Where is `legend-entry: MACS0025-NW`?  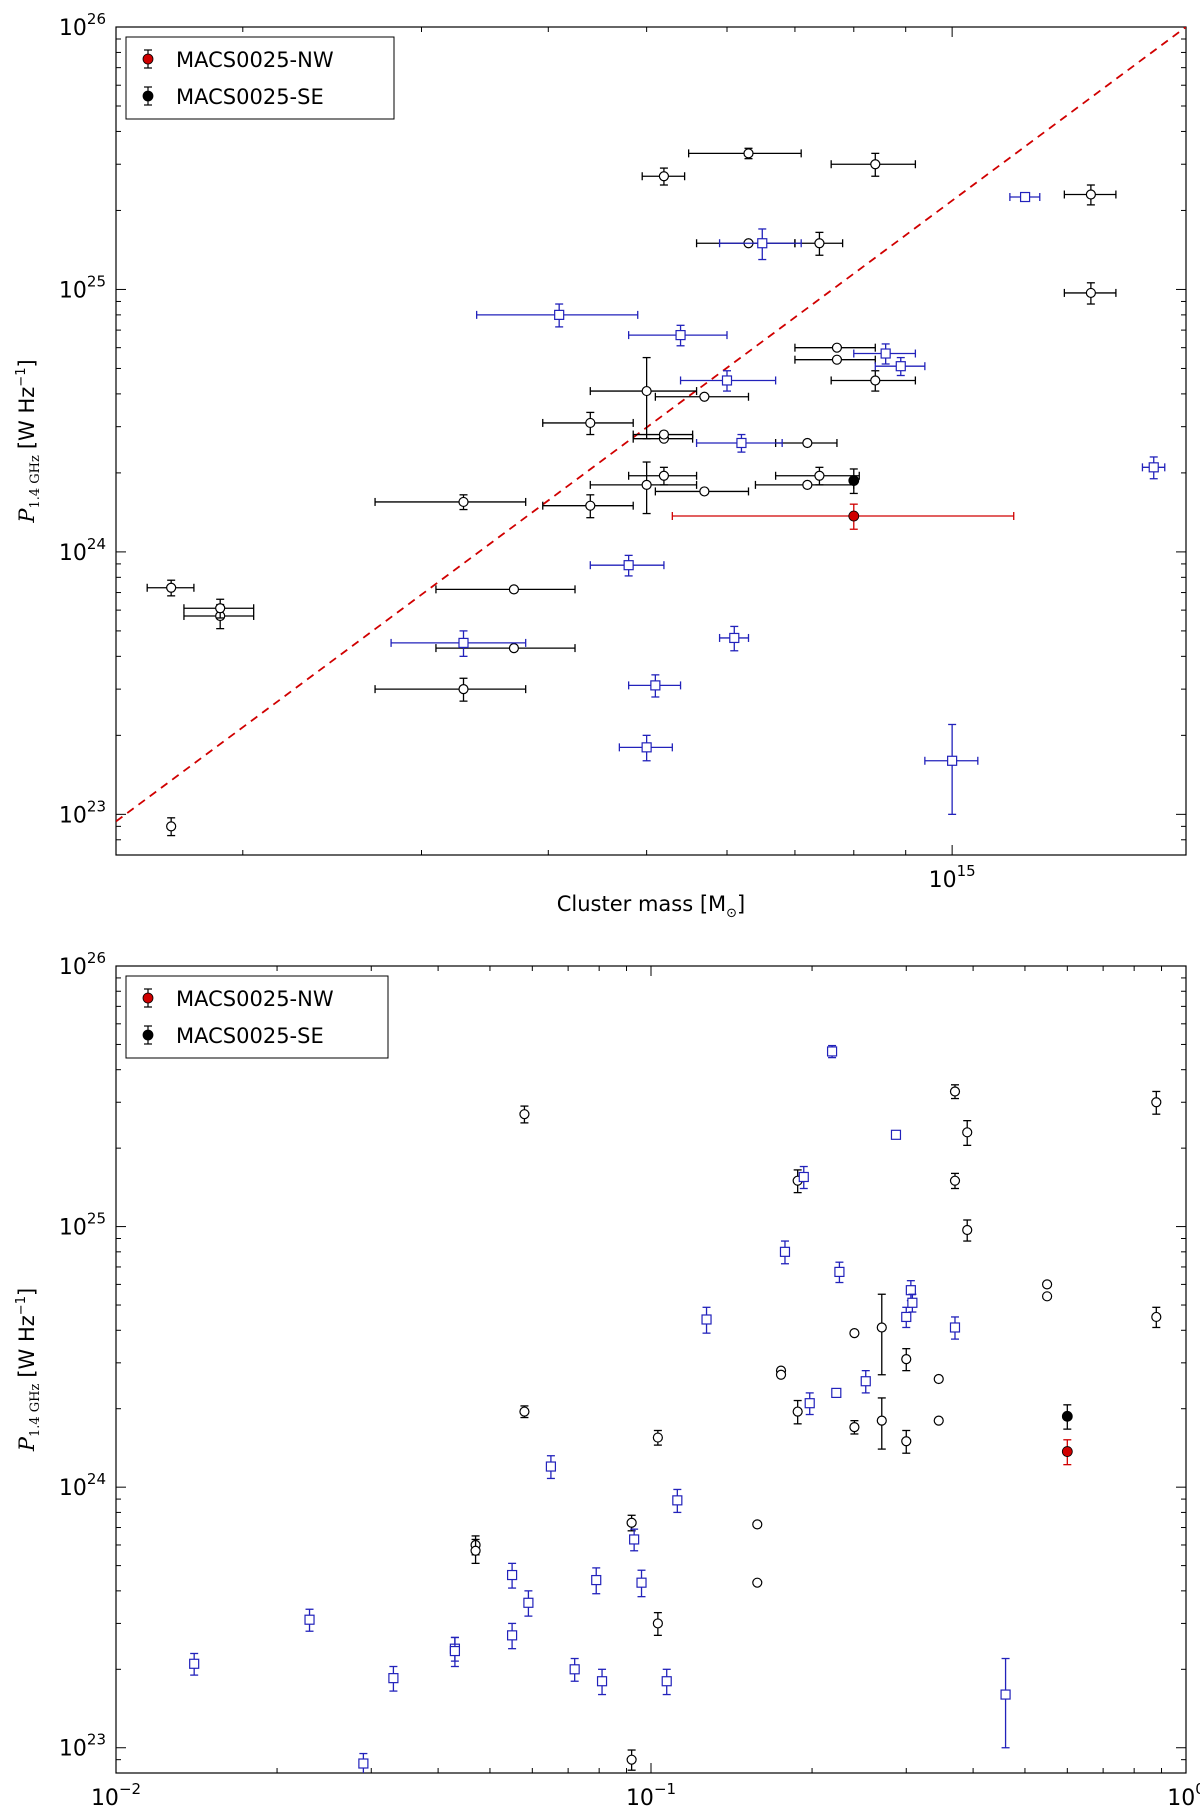
legend-entry: MACS0025-NW is located at coordinates (238, 999).